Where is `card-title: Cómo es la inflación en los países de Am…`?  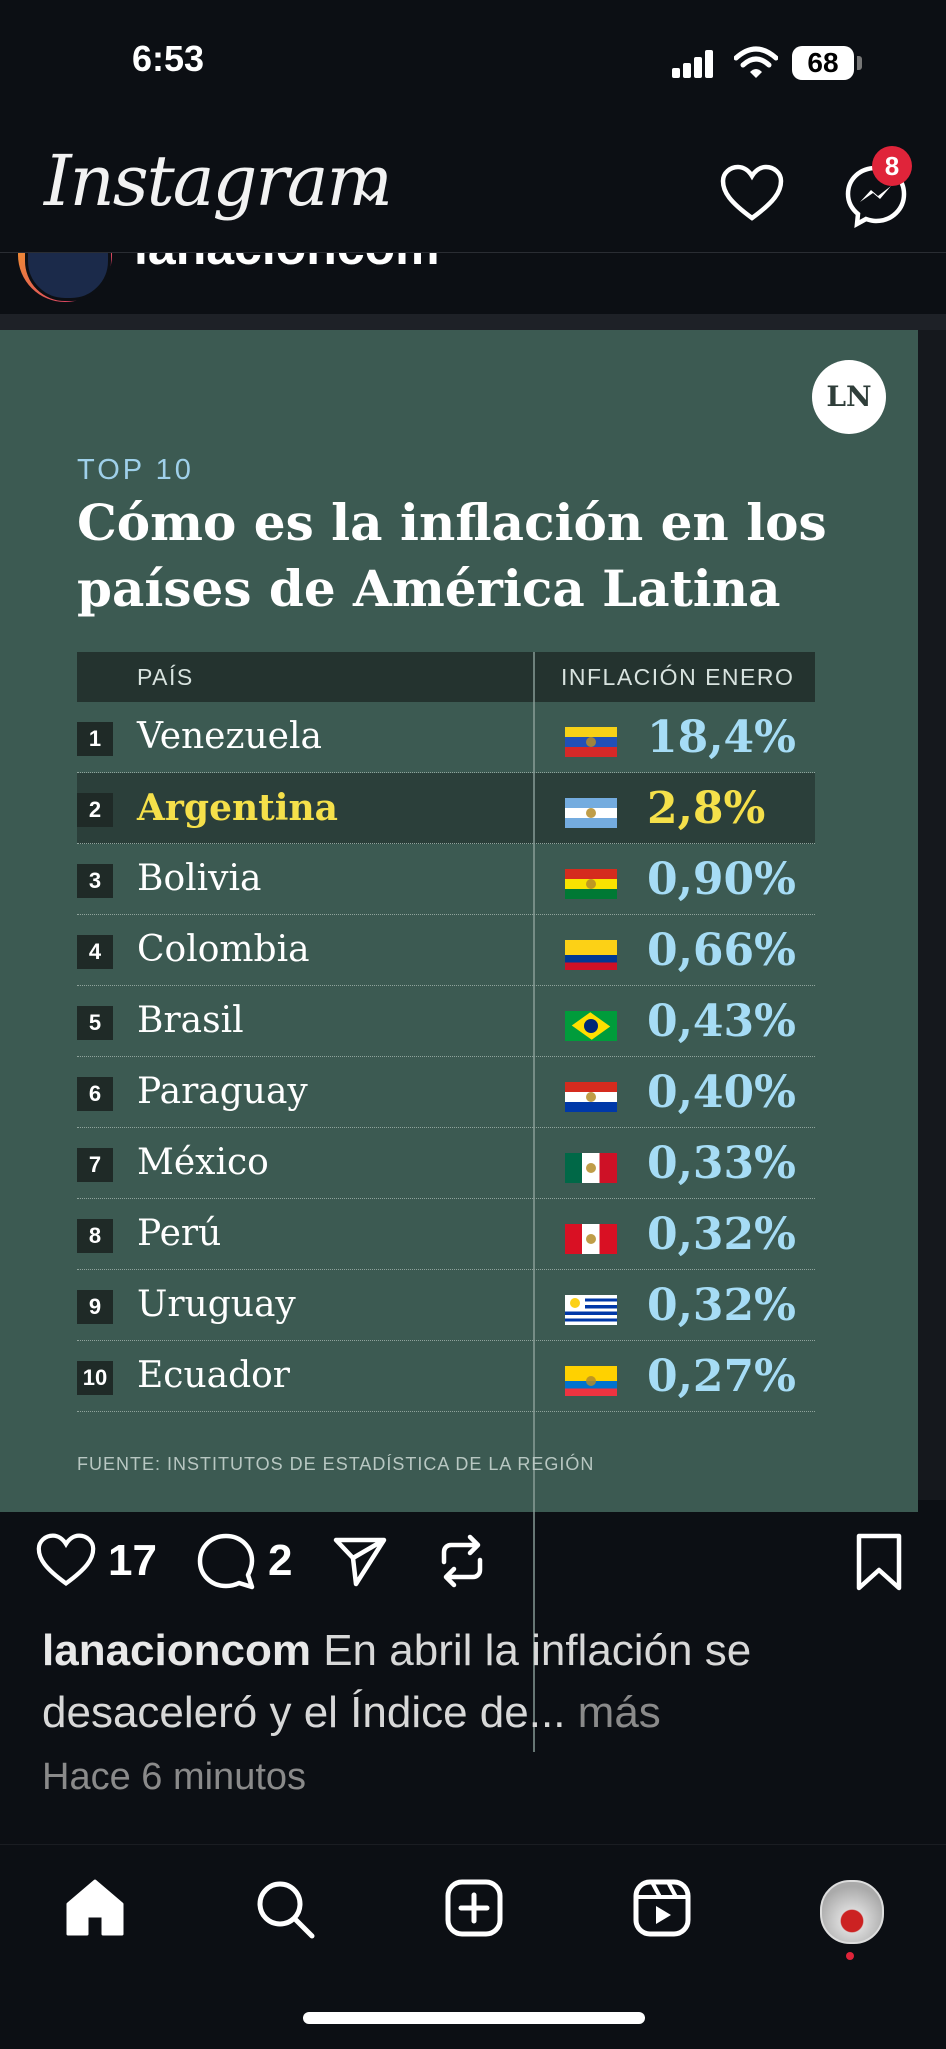
card-title: Cómo es la inflación en los países de Am… is located at coordinates (452, 555).